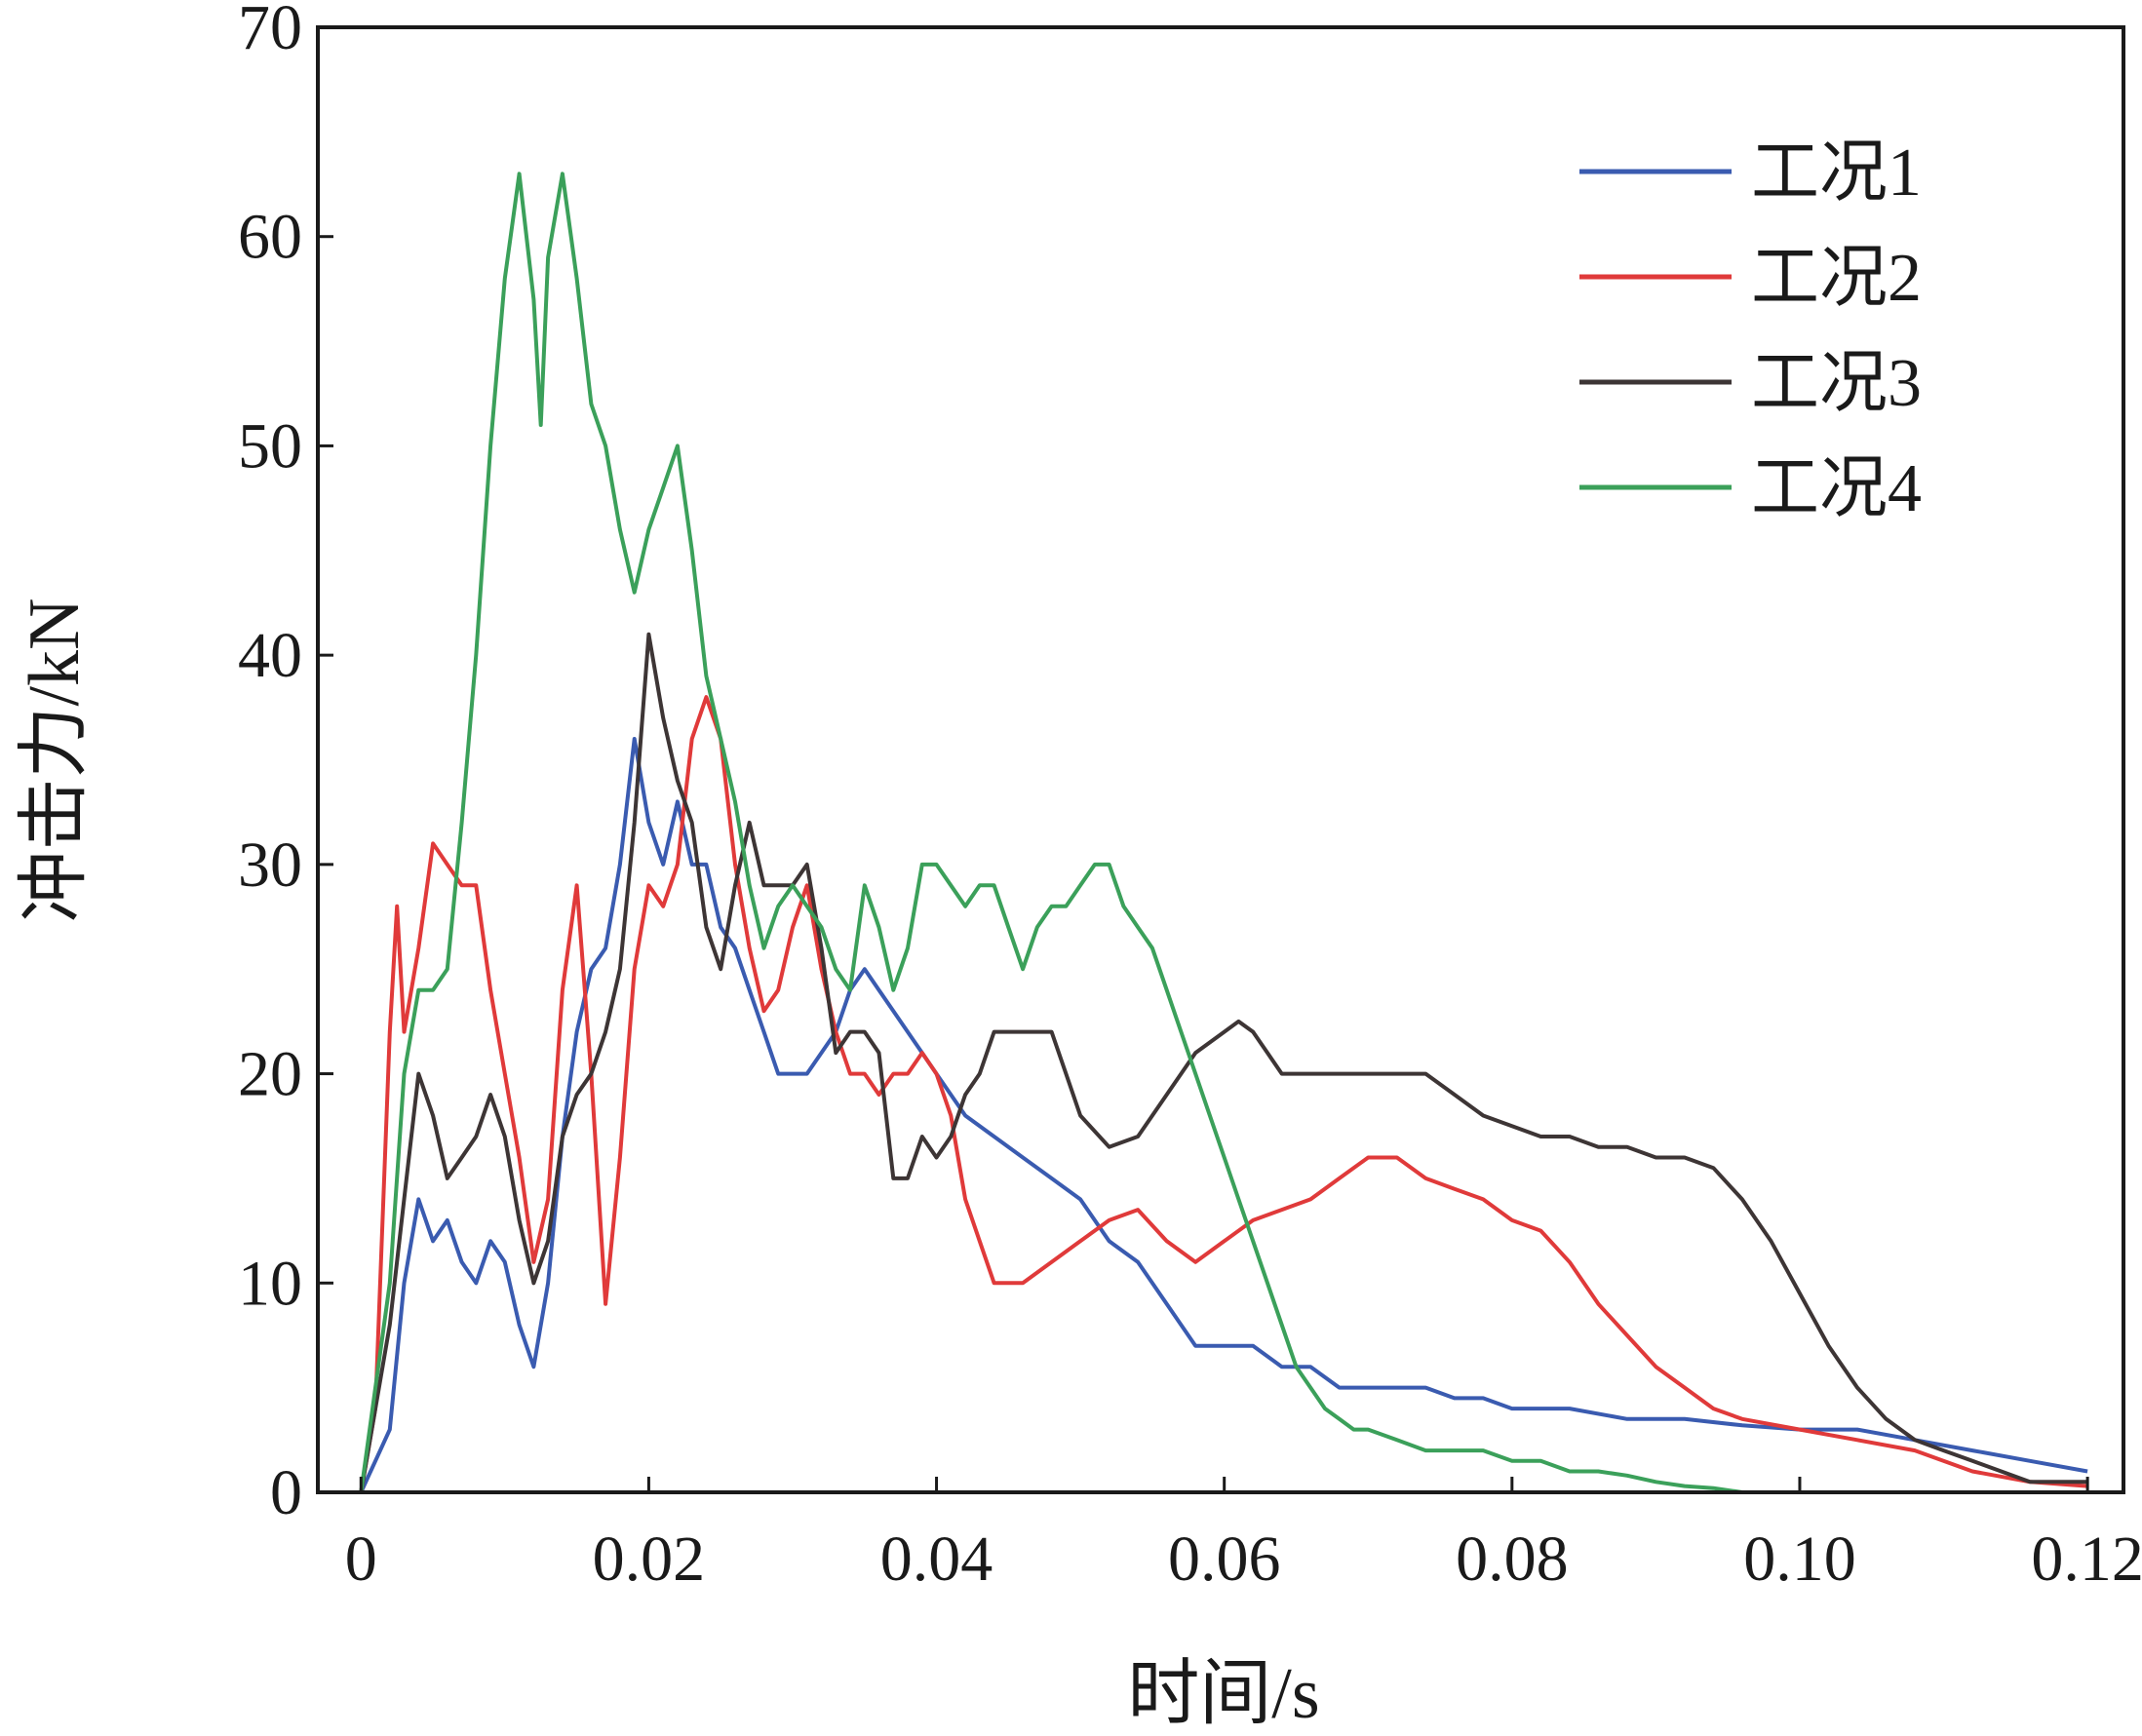 Image resolution: width=2142 pixels, height=1736 pixels. What do you see at coordinates (1512, 1559) in the screenshot?
I see `x-tick-label: 0.08` at bounding box center [1512, 1559].